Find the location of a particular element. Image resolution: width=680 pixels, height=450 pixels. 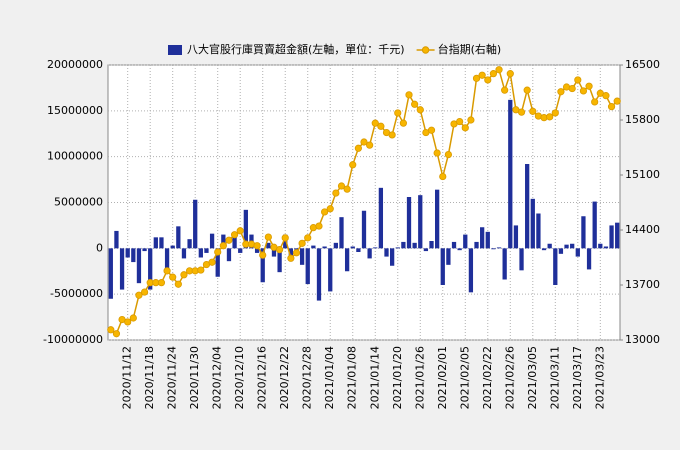

y-tick-label: -10000000 is located at coordinates (73, 339).